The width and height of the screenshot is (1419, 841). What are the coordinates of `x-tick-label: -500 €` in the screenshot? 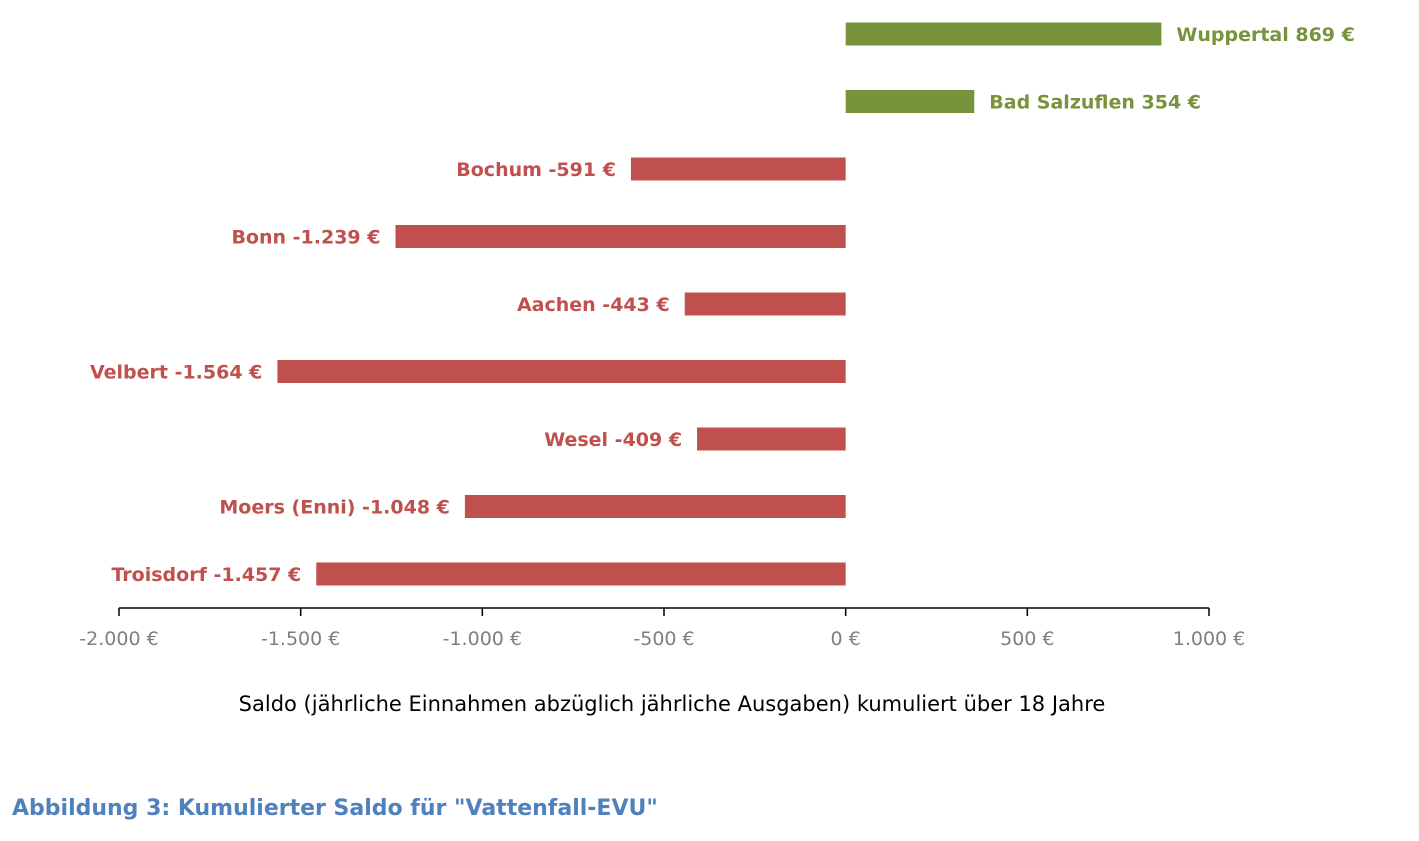 It's located at (663, 639).